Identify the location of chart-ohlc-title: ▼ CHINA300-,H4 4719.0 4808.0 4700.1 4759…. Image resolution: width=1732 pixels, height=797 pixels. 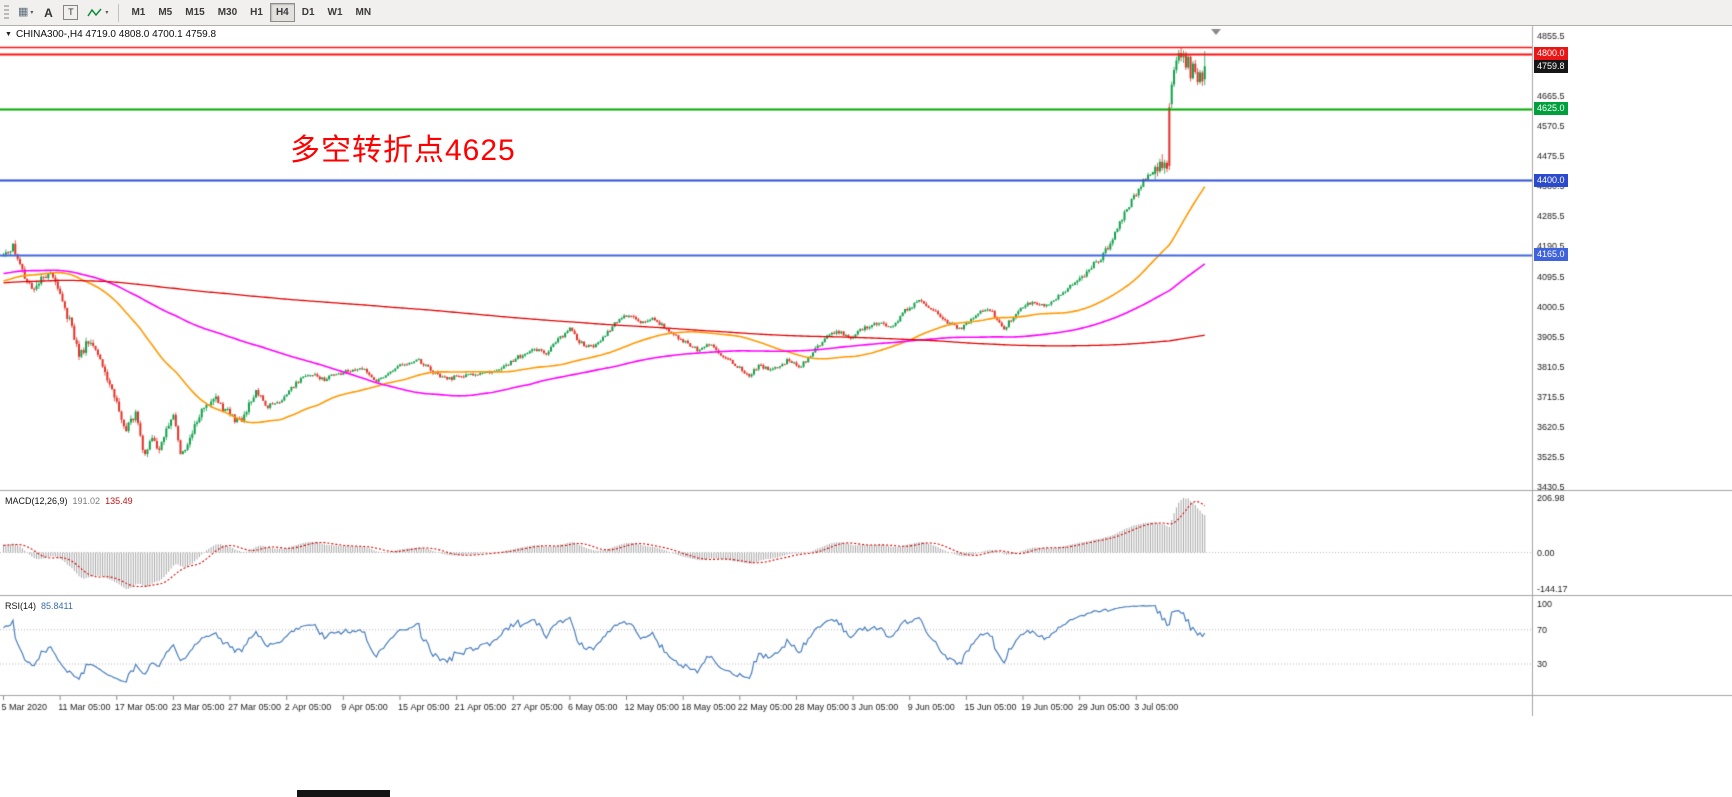
(110, 34).